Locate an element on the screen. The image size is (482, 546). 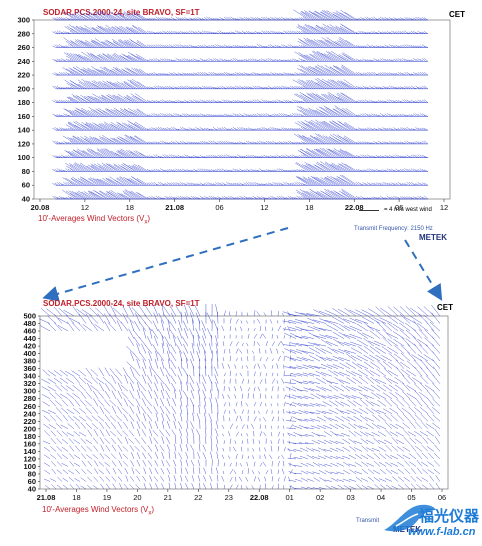
top-y-tick-label: 120 is located at coordinates (23, 143).